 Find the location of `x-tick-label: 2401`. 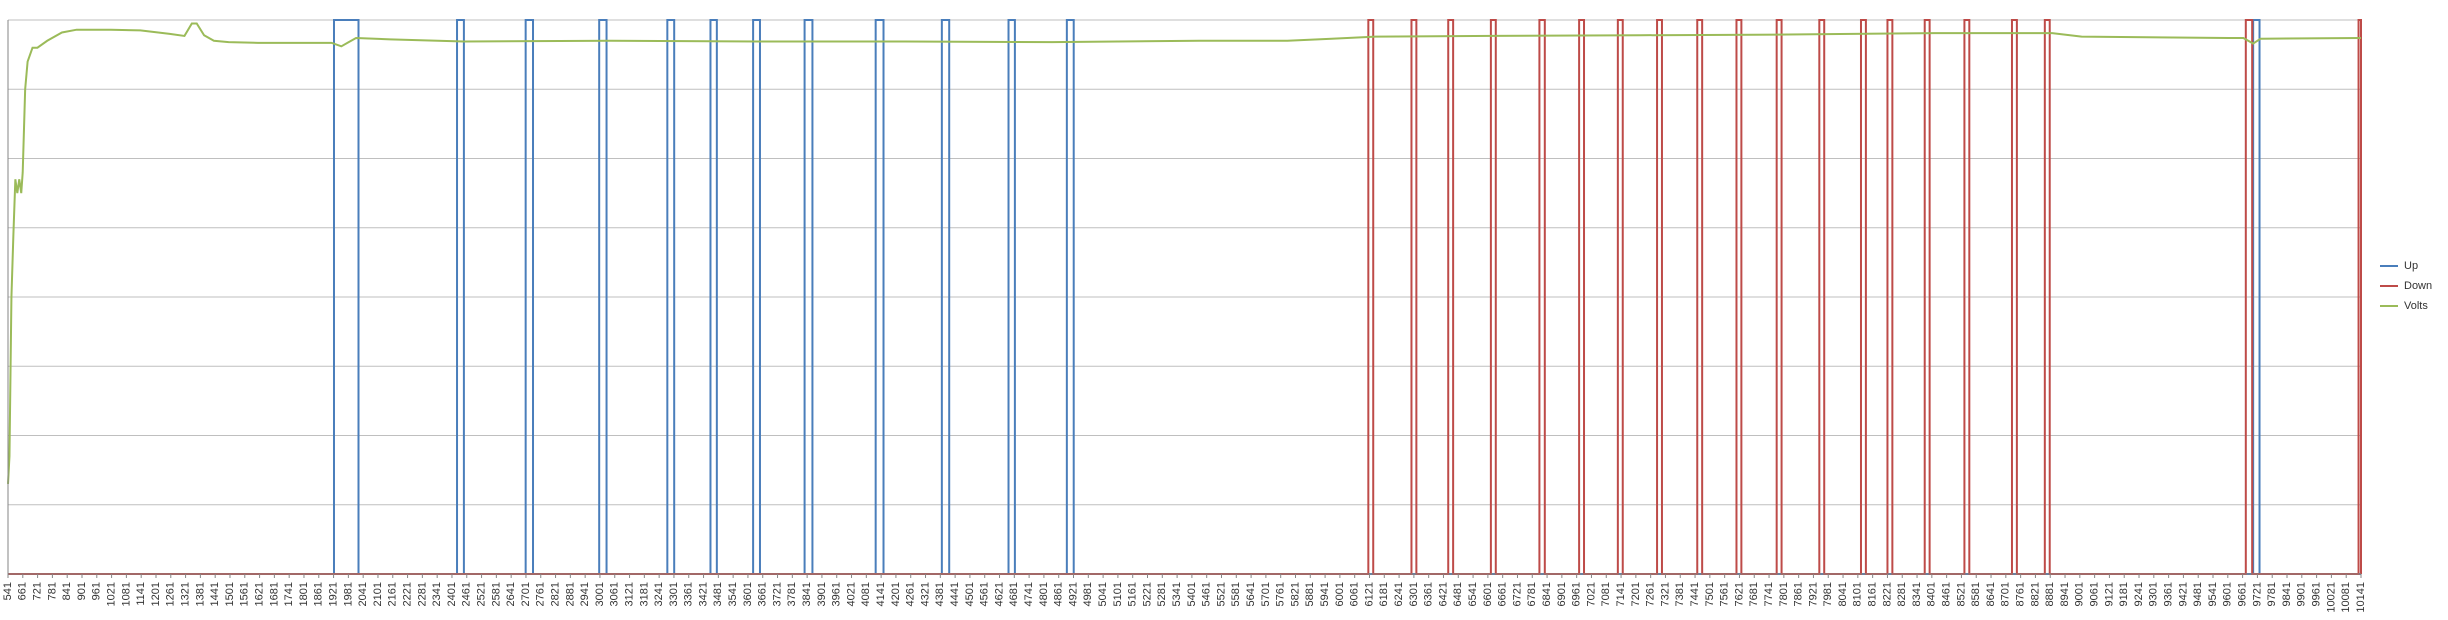

x-tick-label: 2401 is located at coordinates (452, 594).